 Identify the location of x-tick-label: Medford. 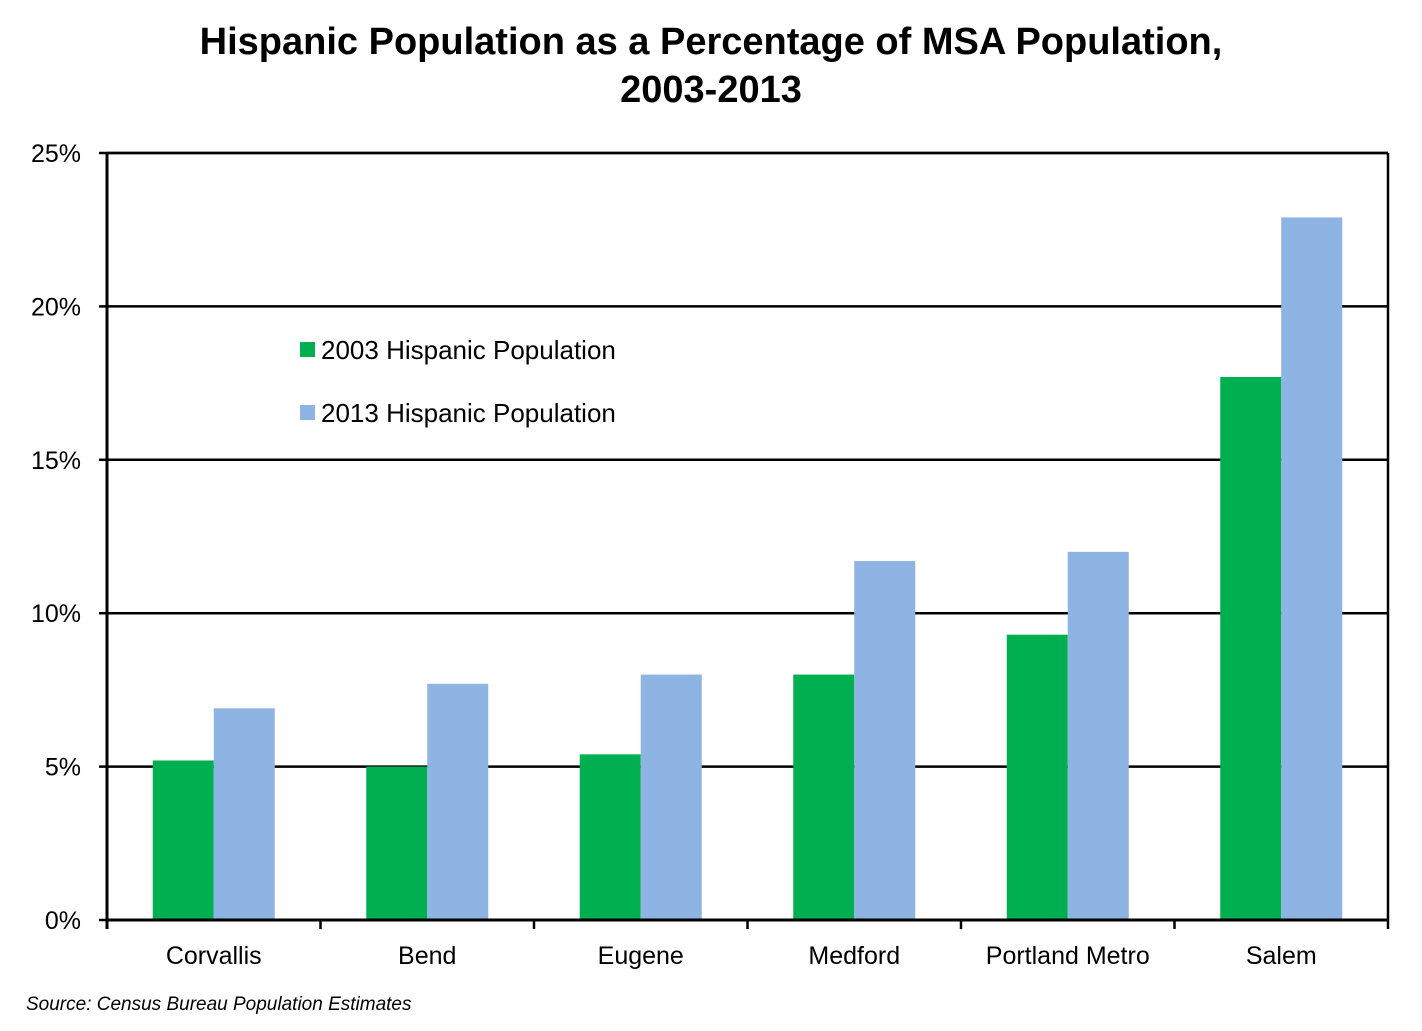
(854, 956).